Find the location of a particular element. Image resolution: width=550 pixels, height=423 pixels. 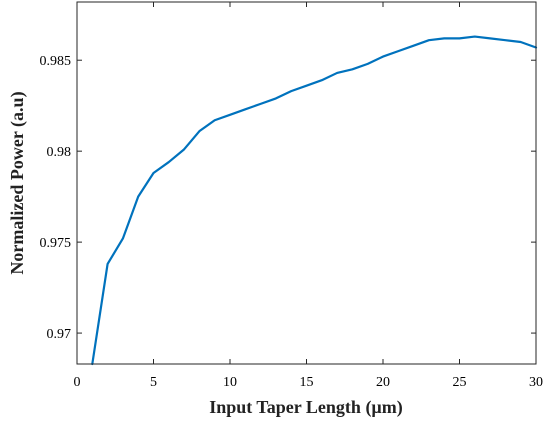

y-tick-label: 0.985 is located at coordinates (56, 61).